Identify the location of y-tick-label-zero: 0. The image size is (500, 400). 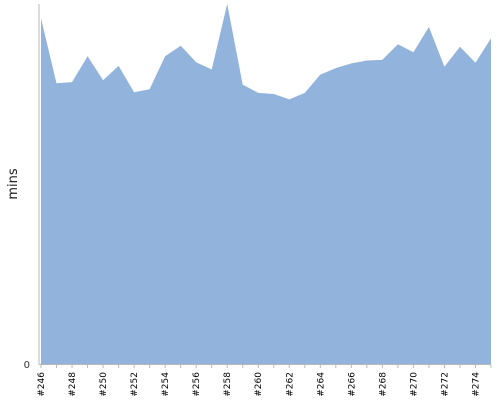
(27, 365).